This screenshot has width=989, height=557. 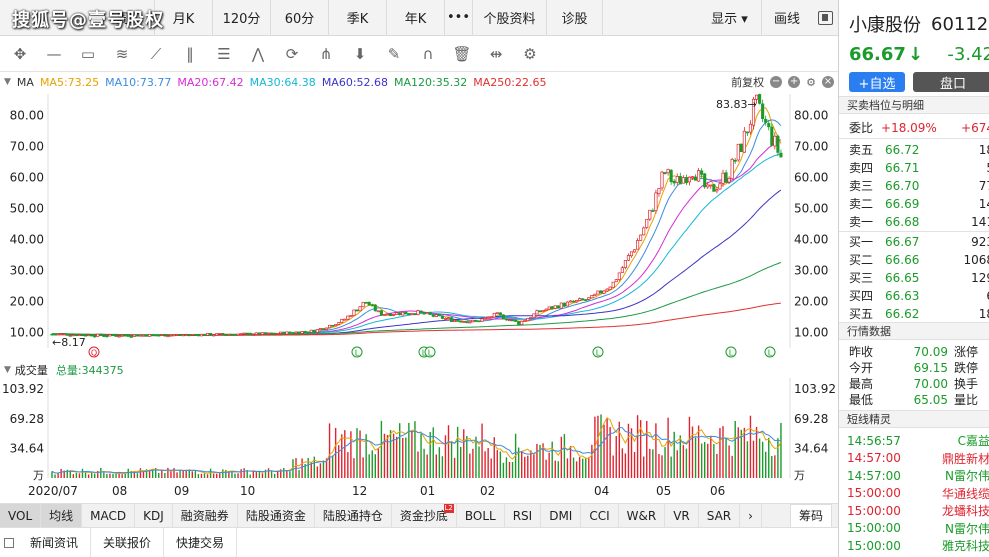 What do you see at coordinates (914, 313) in the screenshot?
I see `bid-row: 买五 66.62 18` at bounding box center [914, 313].